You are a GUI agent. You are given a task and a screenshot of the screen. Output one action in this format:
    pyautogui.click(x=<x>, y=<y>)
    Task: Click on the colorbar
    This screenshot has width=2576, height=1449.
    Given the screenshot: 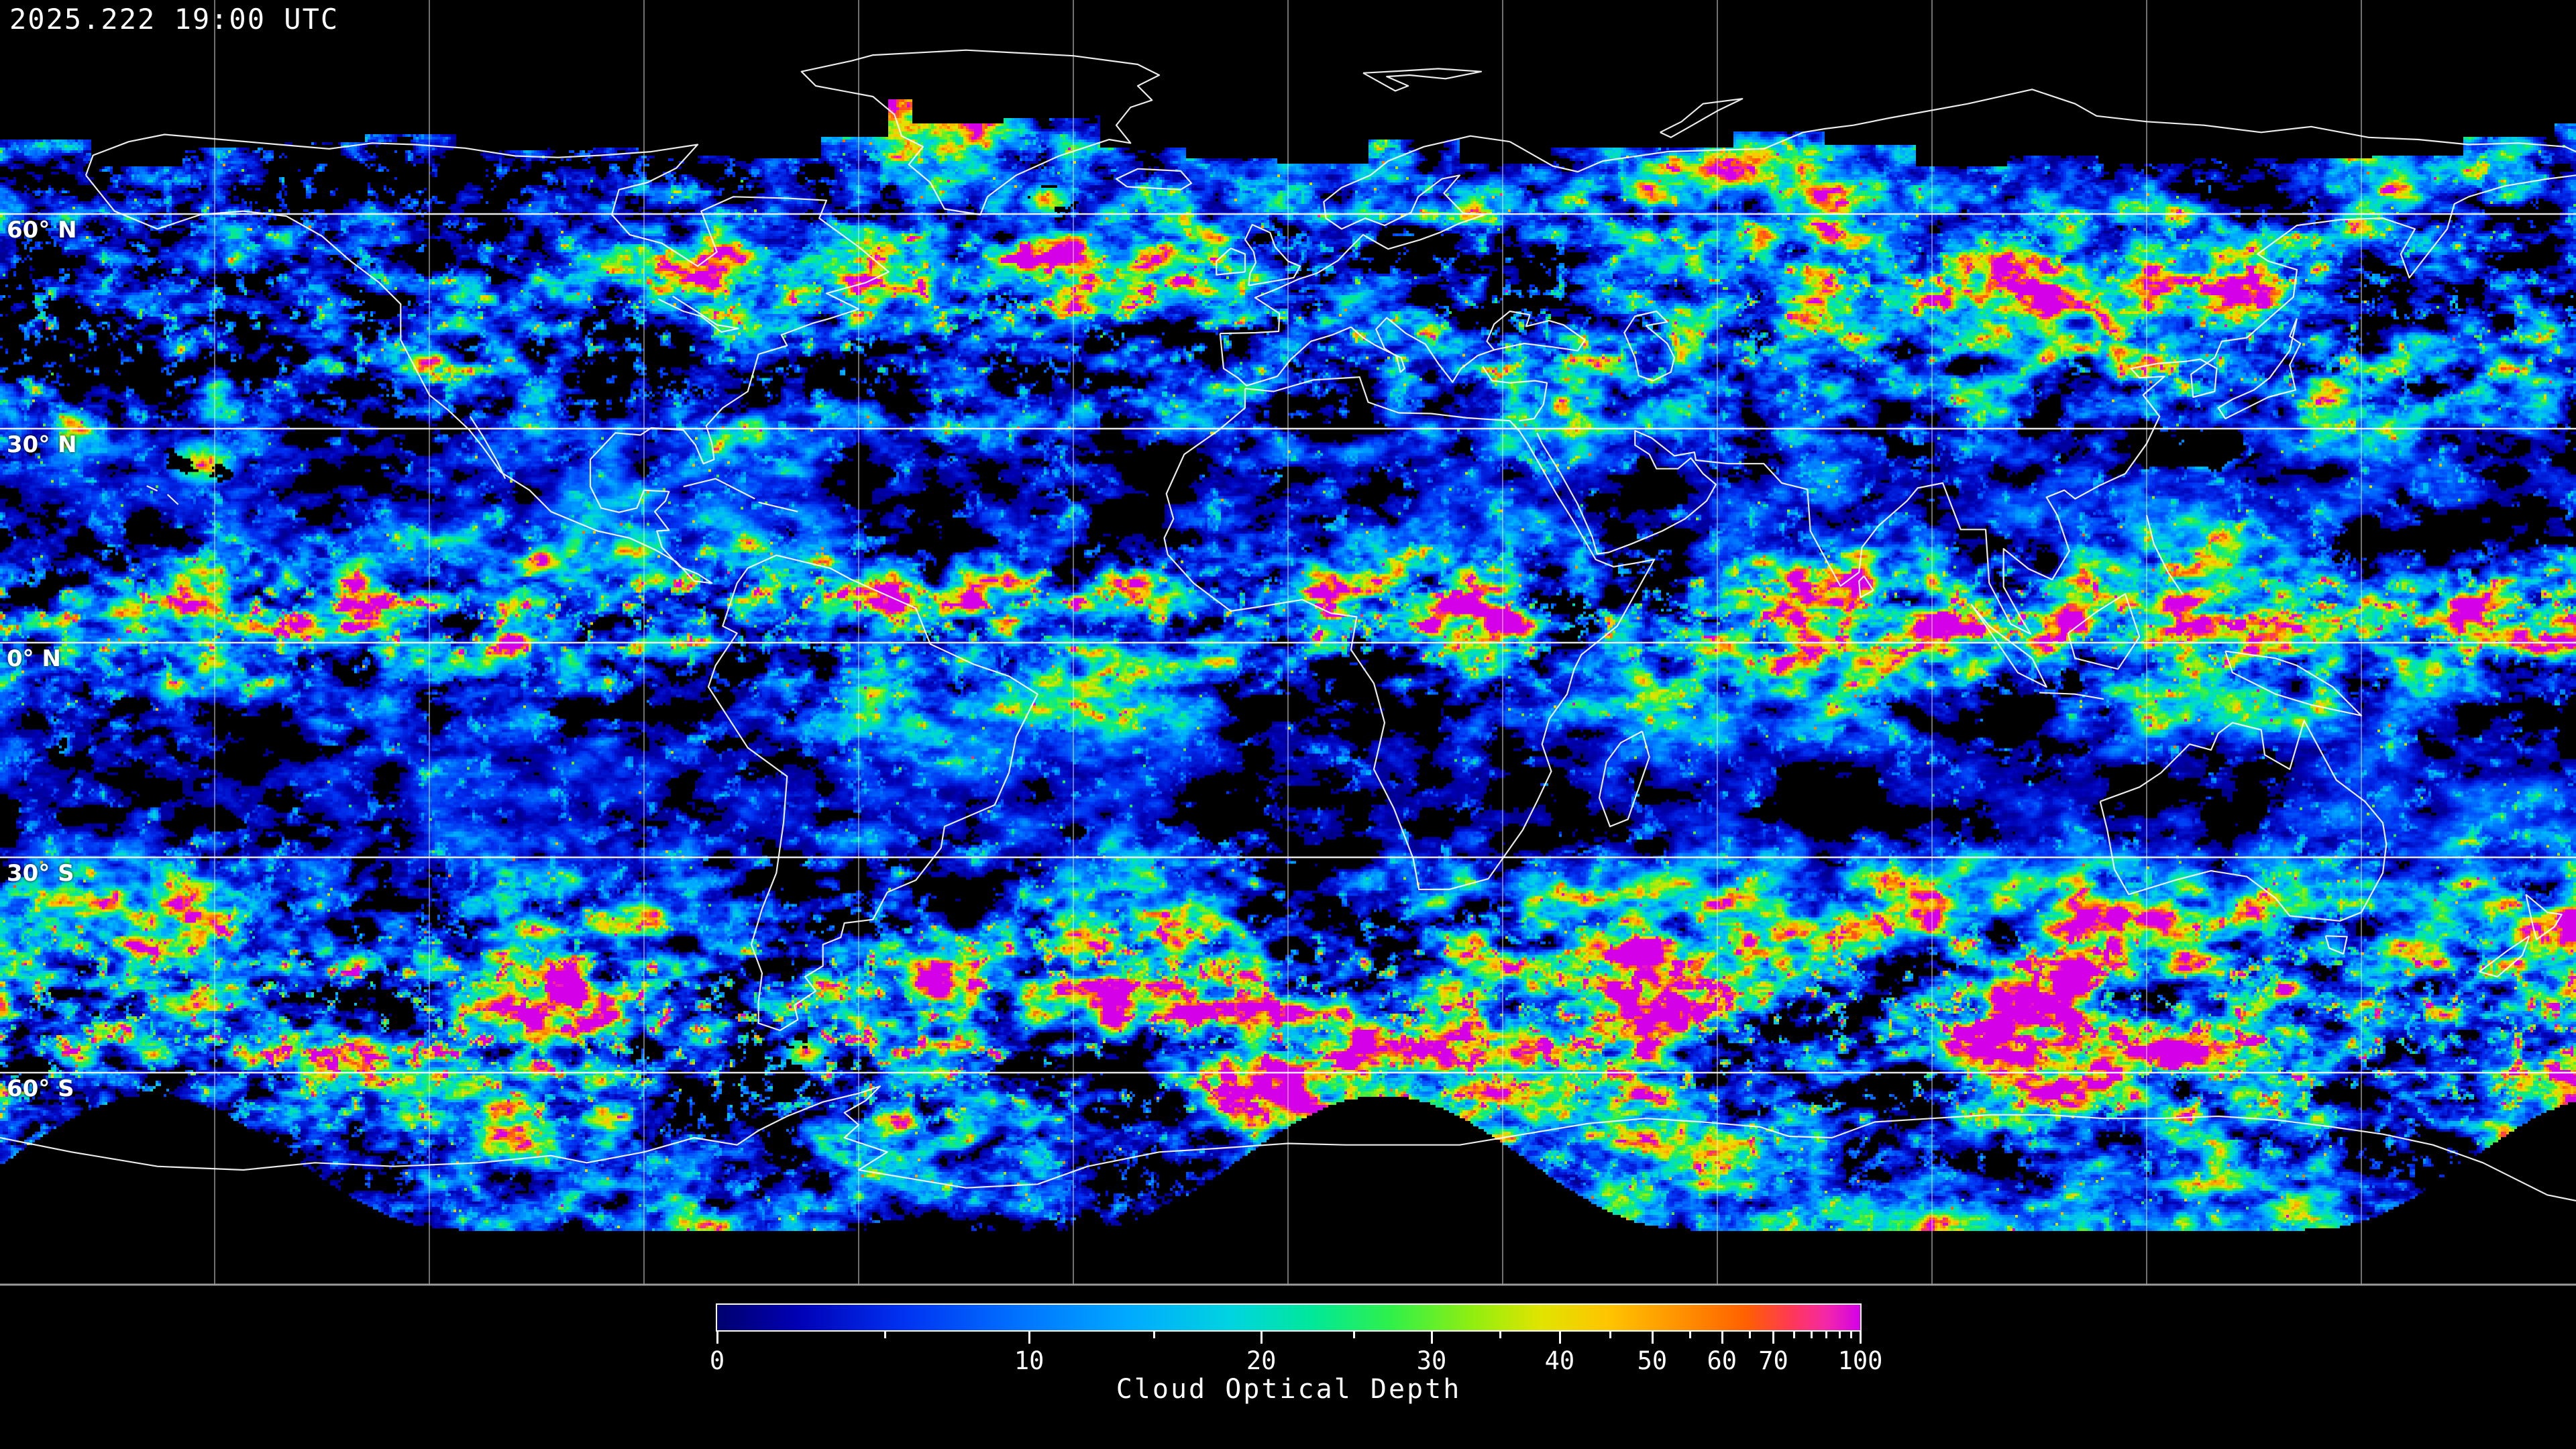 What is the action you would take?
    pyautogui.click(x=1289, y=1317)
    